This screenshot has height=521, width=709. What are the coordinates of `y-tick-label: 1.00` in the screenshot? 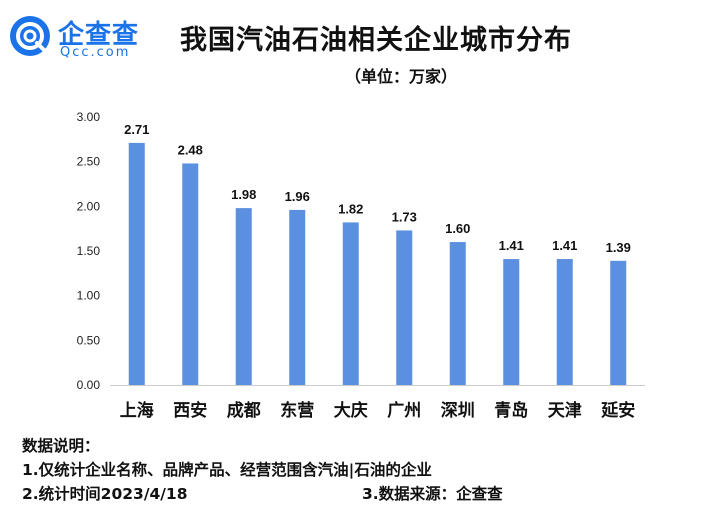 It's located at (89, 296).